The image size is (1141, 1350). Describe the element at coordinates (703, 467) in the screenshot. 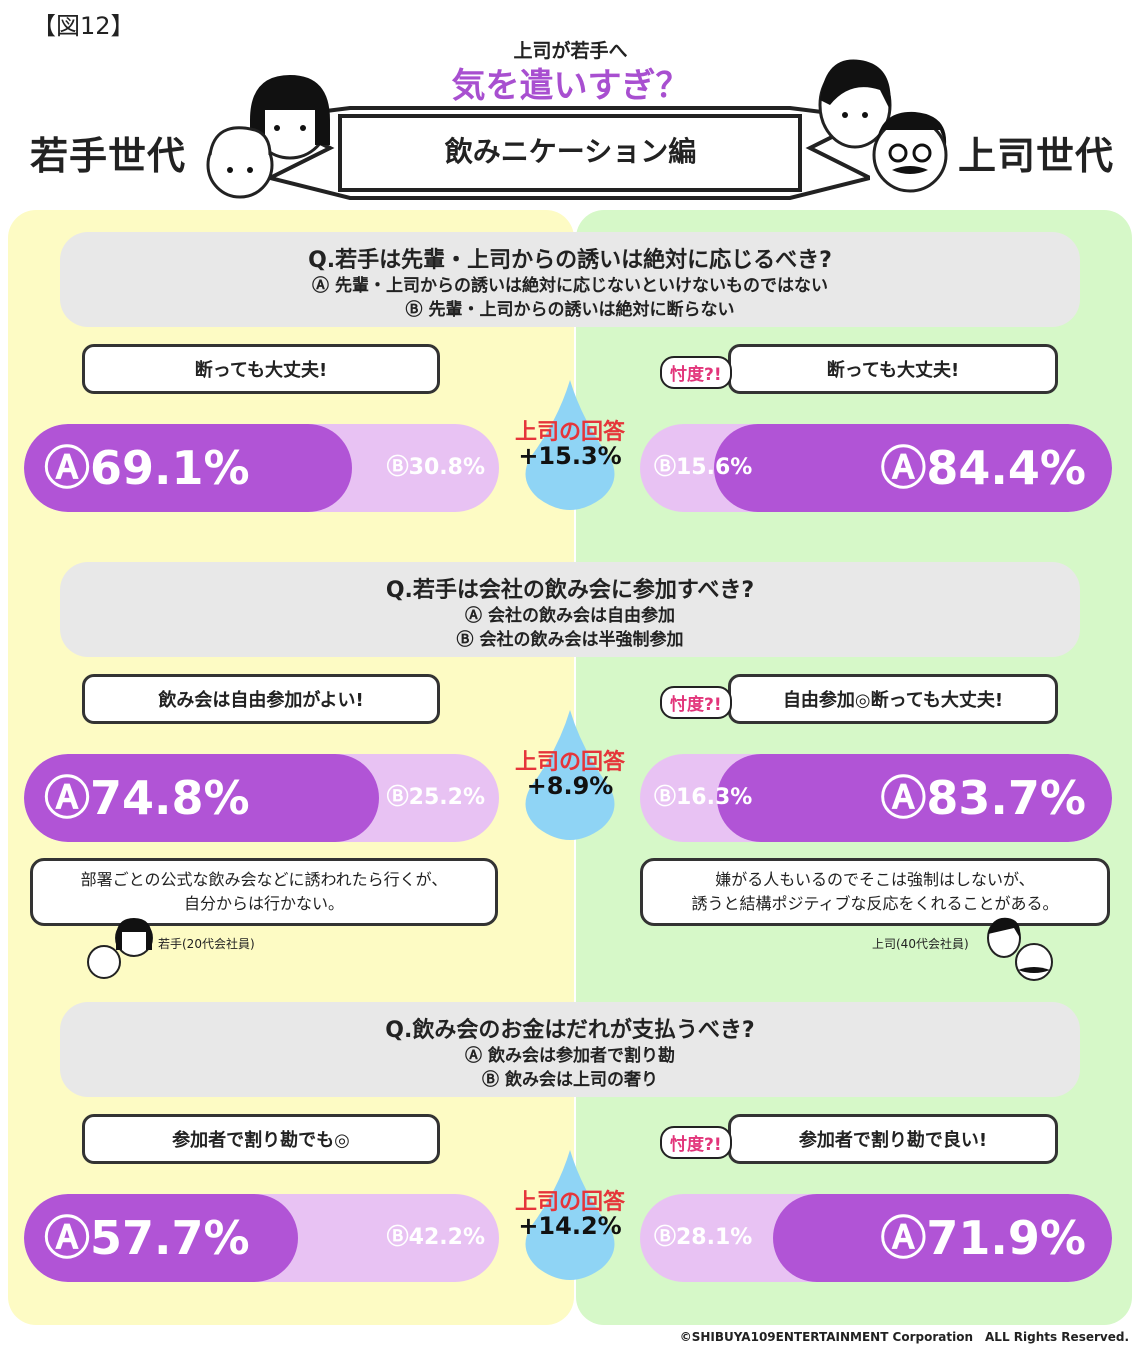

I see `boss-b-value: Ⓑ15.6%` at that location.